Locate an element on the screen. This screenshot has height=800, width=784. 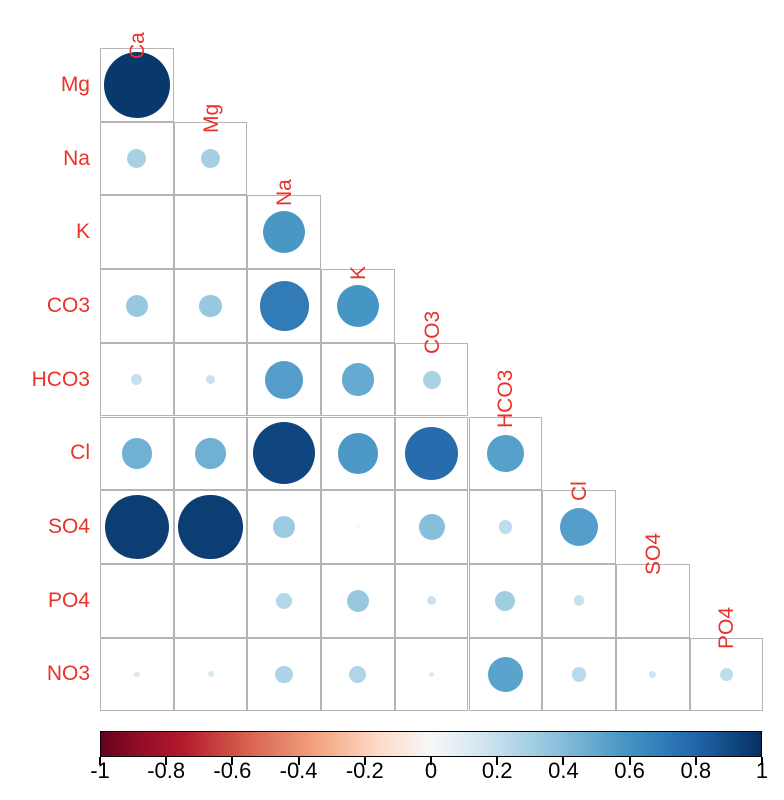
colorbar-legend is located at coordinates (431, 748).